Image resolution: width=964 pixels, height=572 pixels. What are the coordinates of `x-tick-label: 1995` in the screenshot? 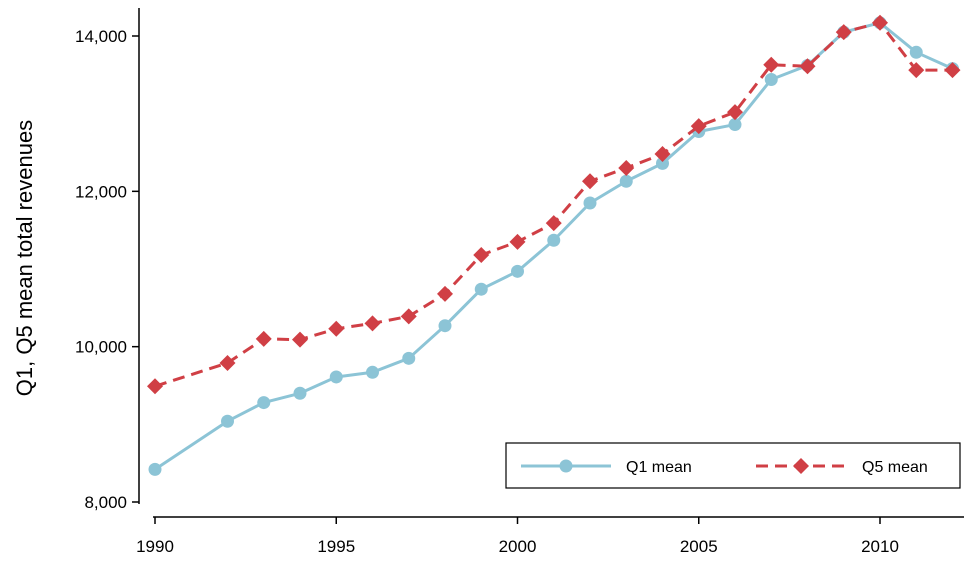 It's located at (336, 546).